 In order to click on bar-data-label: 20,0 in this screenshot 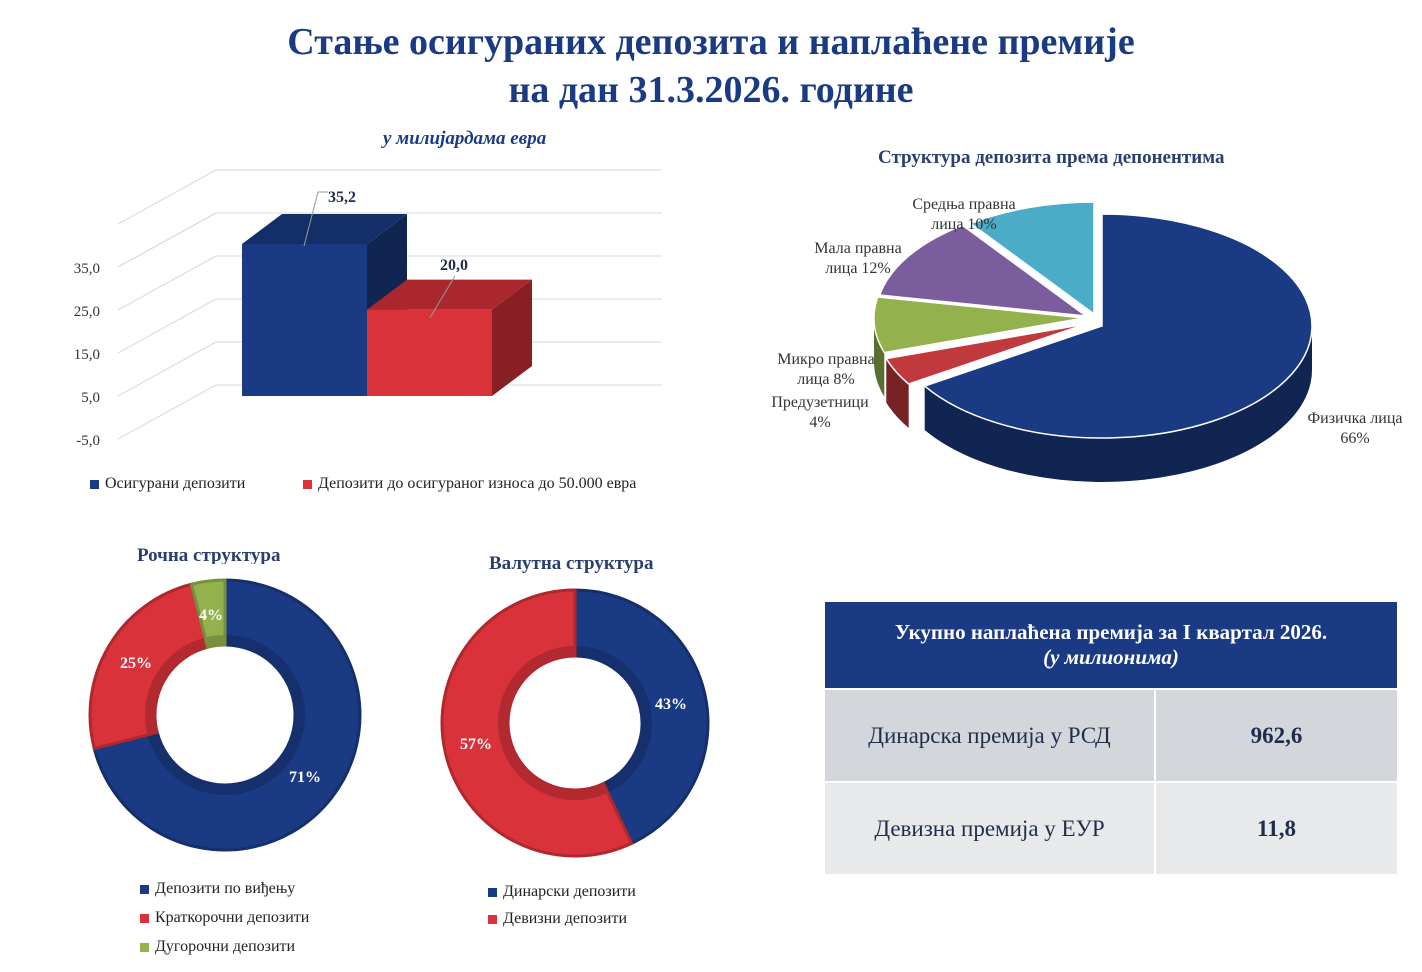, I will do `click(454, 265)`.